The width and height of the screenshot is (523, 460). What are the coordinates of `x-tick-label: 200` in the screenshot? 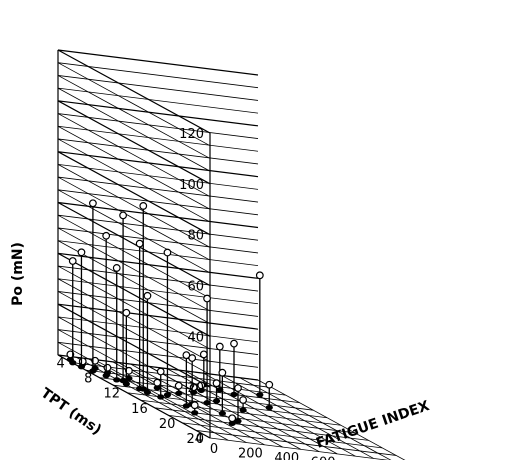 It's located at (250, 453).